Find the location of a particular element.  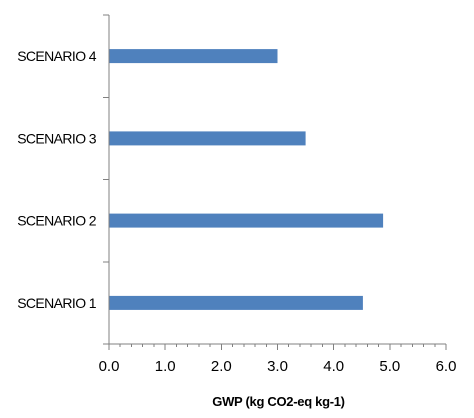

x-tick-label: 3.0 is located at coordinates (277, 366).